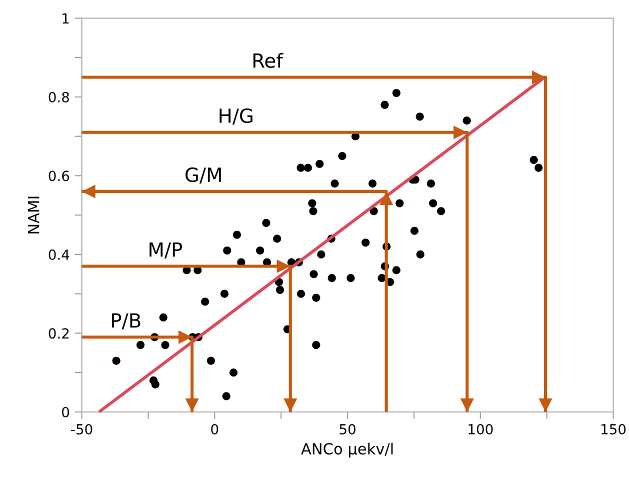 Image resolution: width=629 pixels, height=479 pixels. Describe the element at coordinates (65, 18) in the screenshot. I see `y-tick-label: 1` at that location.